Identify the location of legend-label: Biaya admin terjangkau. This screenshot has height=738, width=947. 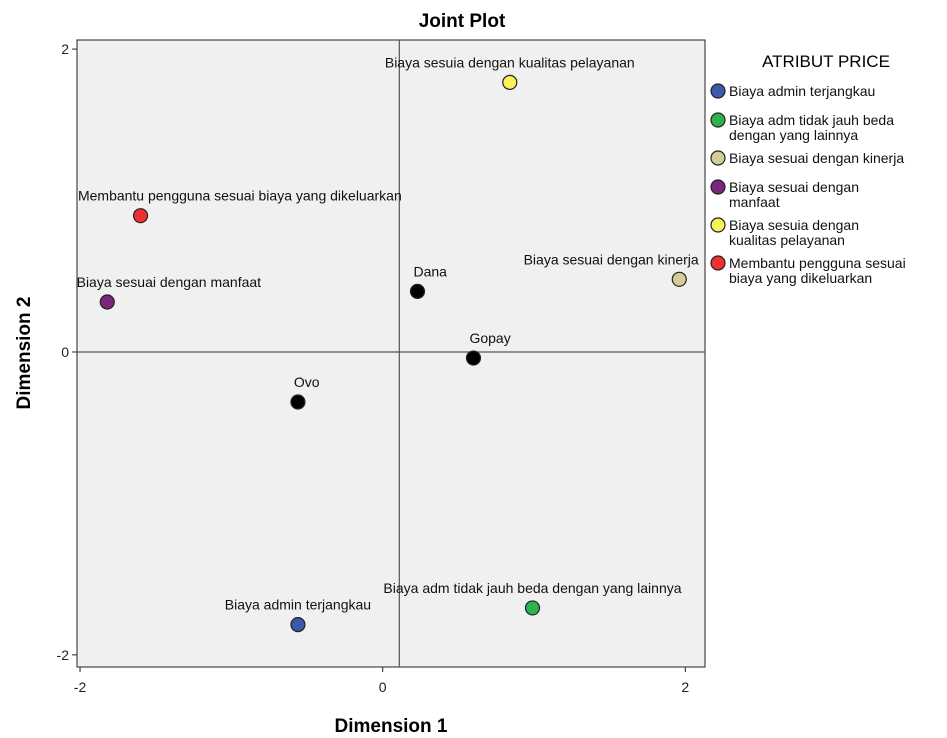
(802, 91).